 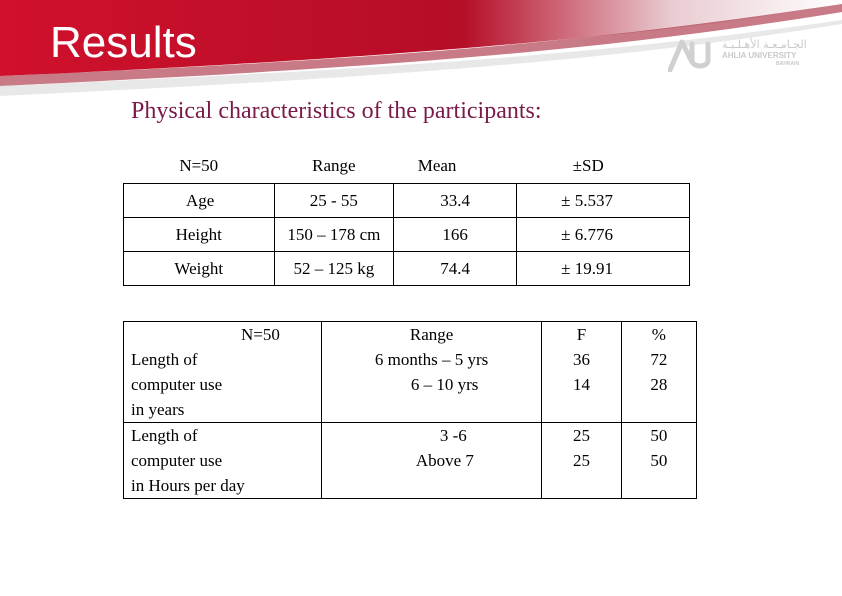 What do you see at coordinates (764, 44) in the screenshot?
I see `logo-arabic-text: الجـامـعـة الأهـلـيـة` at bounding box center [764, 44].